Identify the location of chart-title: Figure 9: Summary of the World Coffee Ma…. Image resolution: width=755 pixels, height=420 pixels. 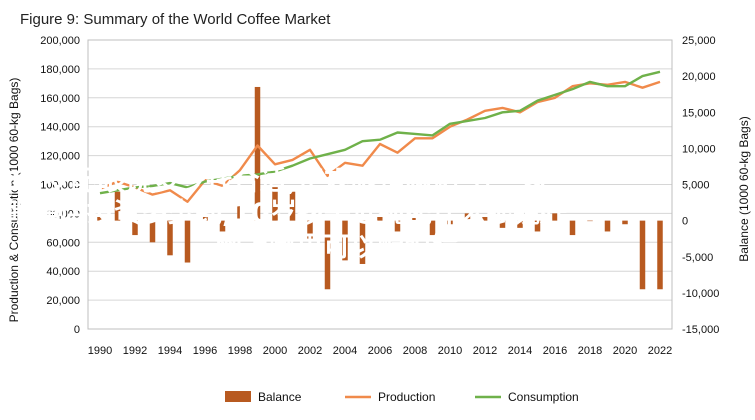
(175, 19).